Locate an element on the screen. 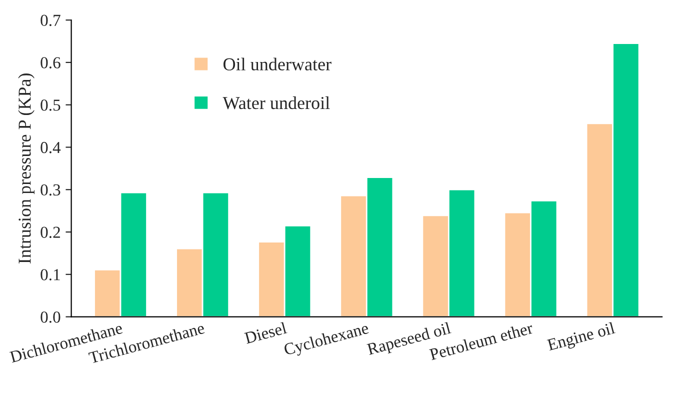 Image resolution: width=679 pixels, height=401 pixels. y-tick-label: 0.7 is located at coordinates (50, 20).